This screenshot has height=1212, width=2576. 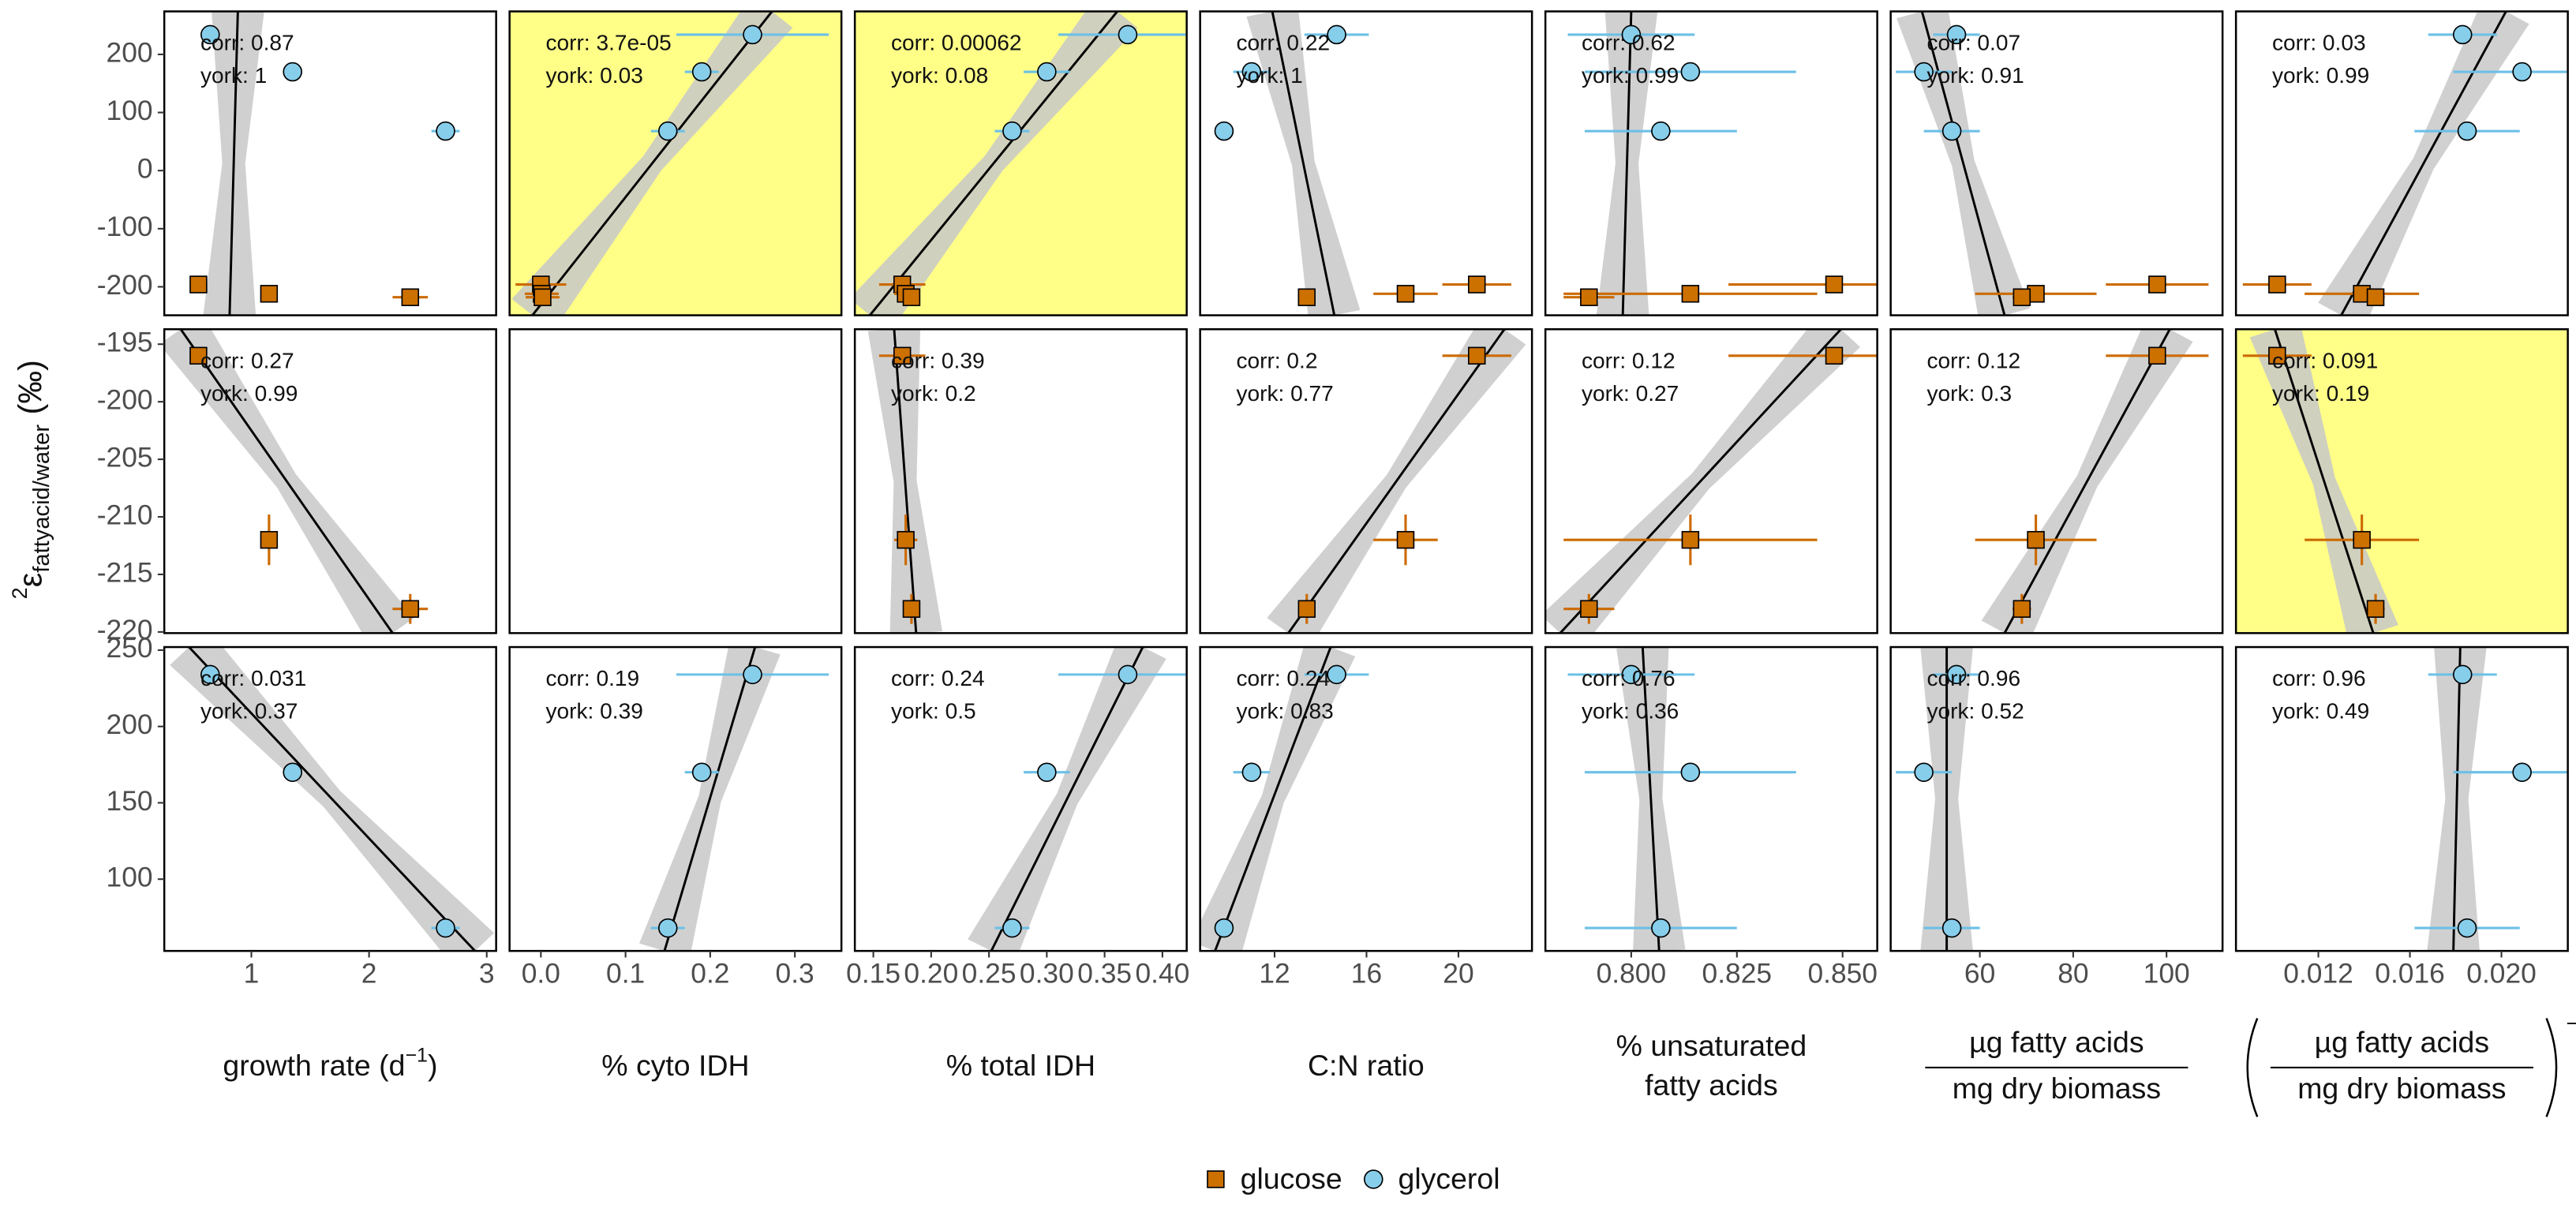 What do you see at coordinates (125, 457) in the screenshot?
I see `y-tick-label: -205` at bounding box center [125, 457].